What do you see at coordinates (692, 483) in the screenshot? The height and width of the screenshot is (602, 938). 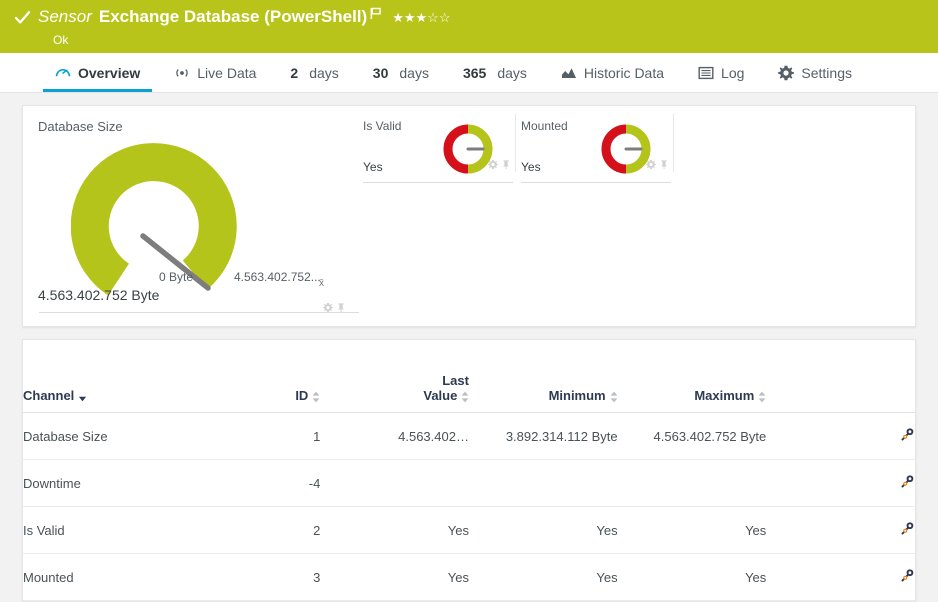 I see `cell-maximum` at bounding box center [692, 483].